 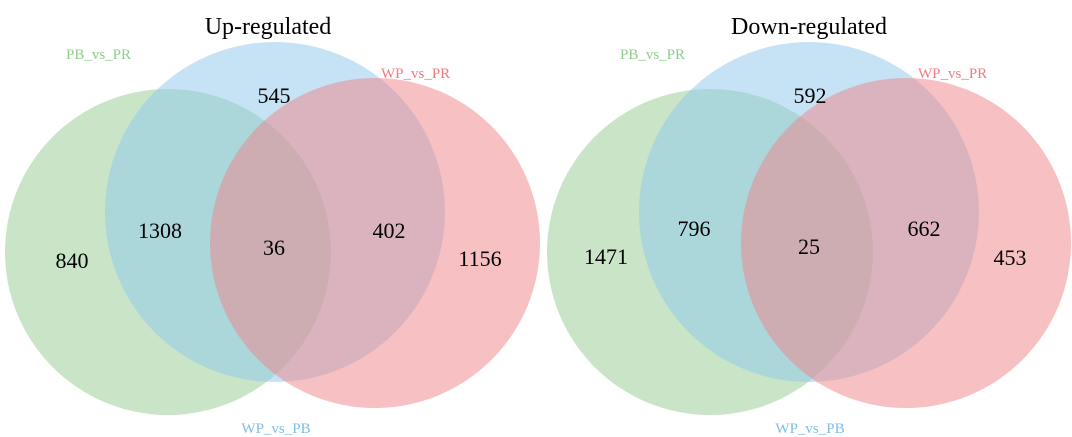 What do you see at coordinates (809, 246) in the screenshot?
I see `count-all-three: 25` at bounding box center [809, 246].